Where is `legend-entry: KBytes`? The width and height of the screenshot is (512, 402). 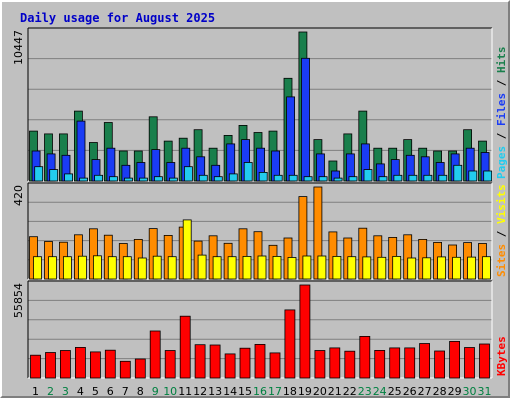 legend-entry: KBytes is located at coordinates (501, 356).